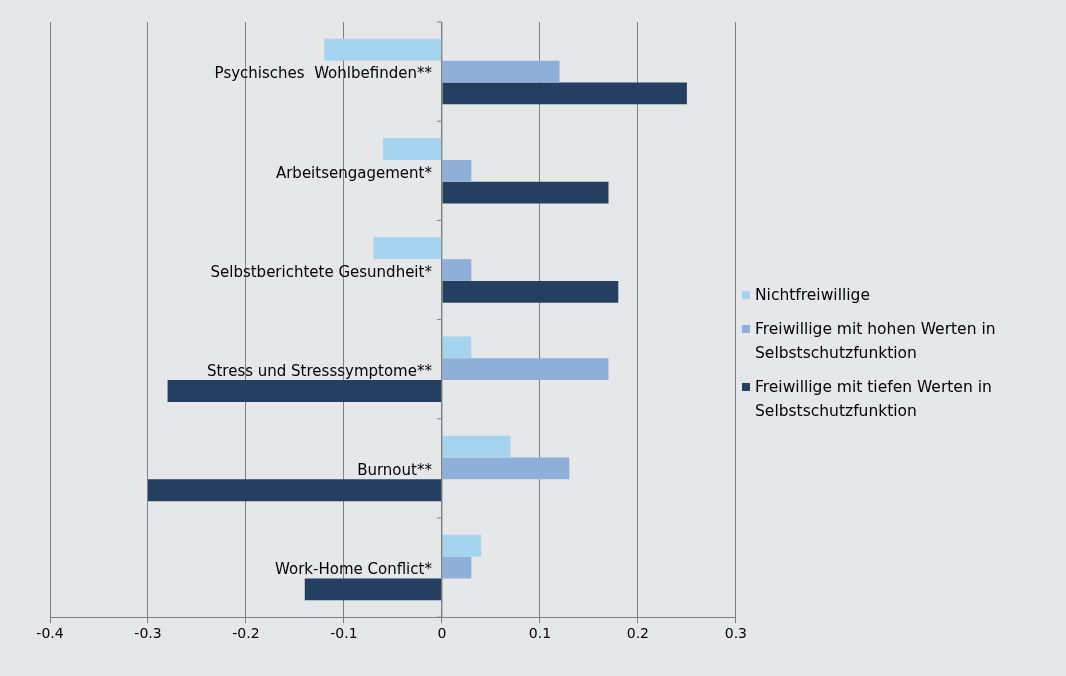  Describe the element at coordinates (50, 633) in the screenshot. I see `x-tick-label: -0.4` at that location.